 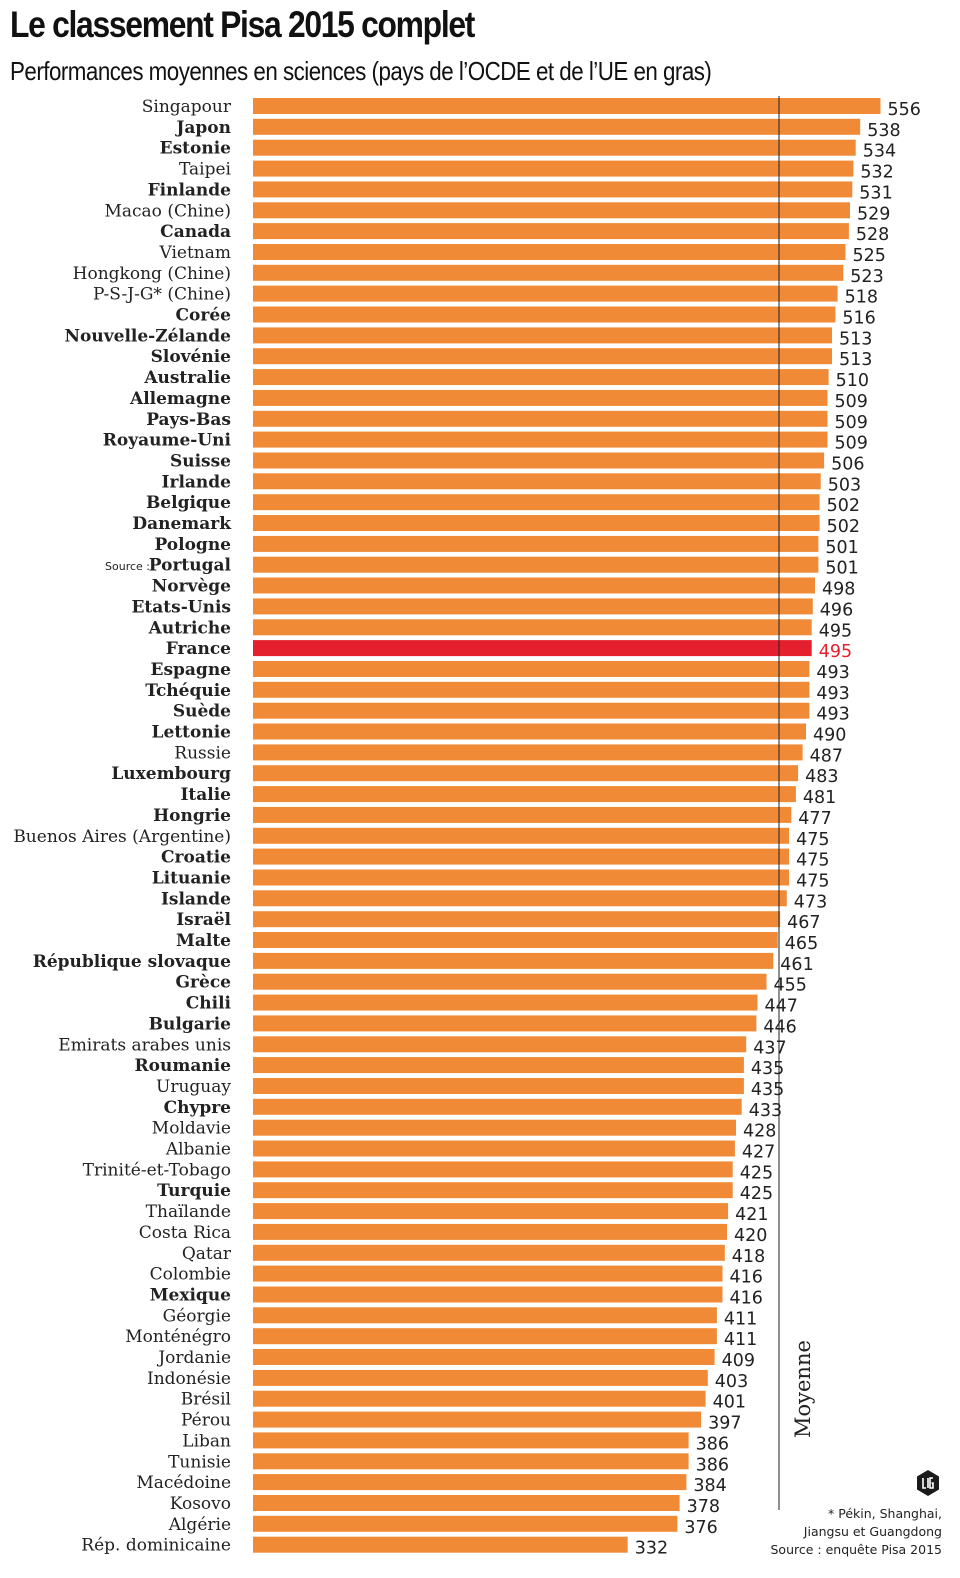 What do you see at coordinates (873, 214) in the screenshot?
I see `value-label: 529` at bounding box center [873, 214].